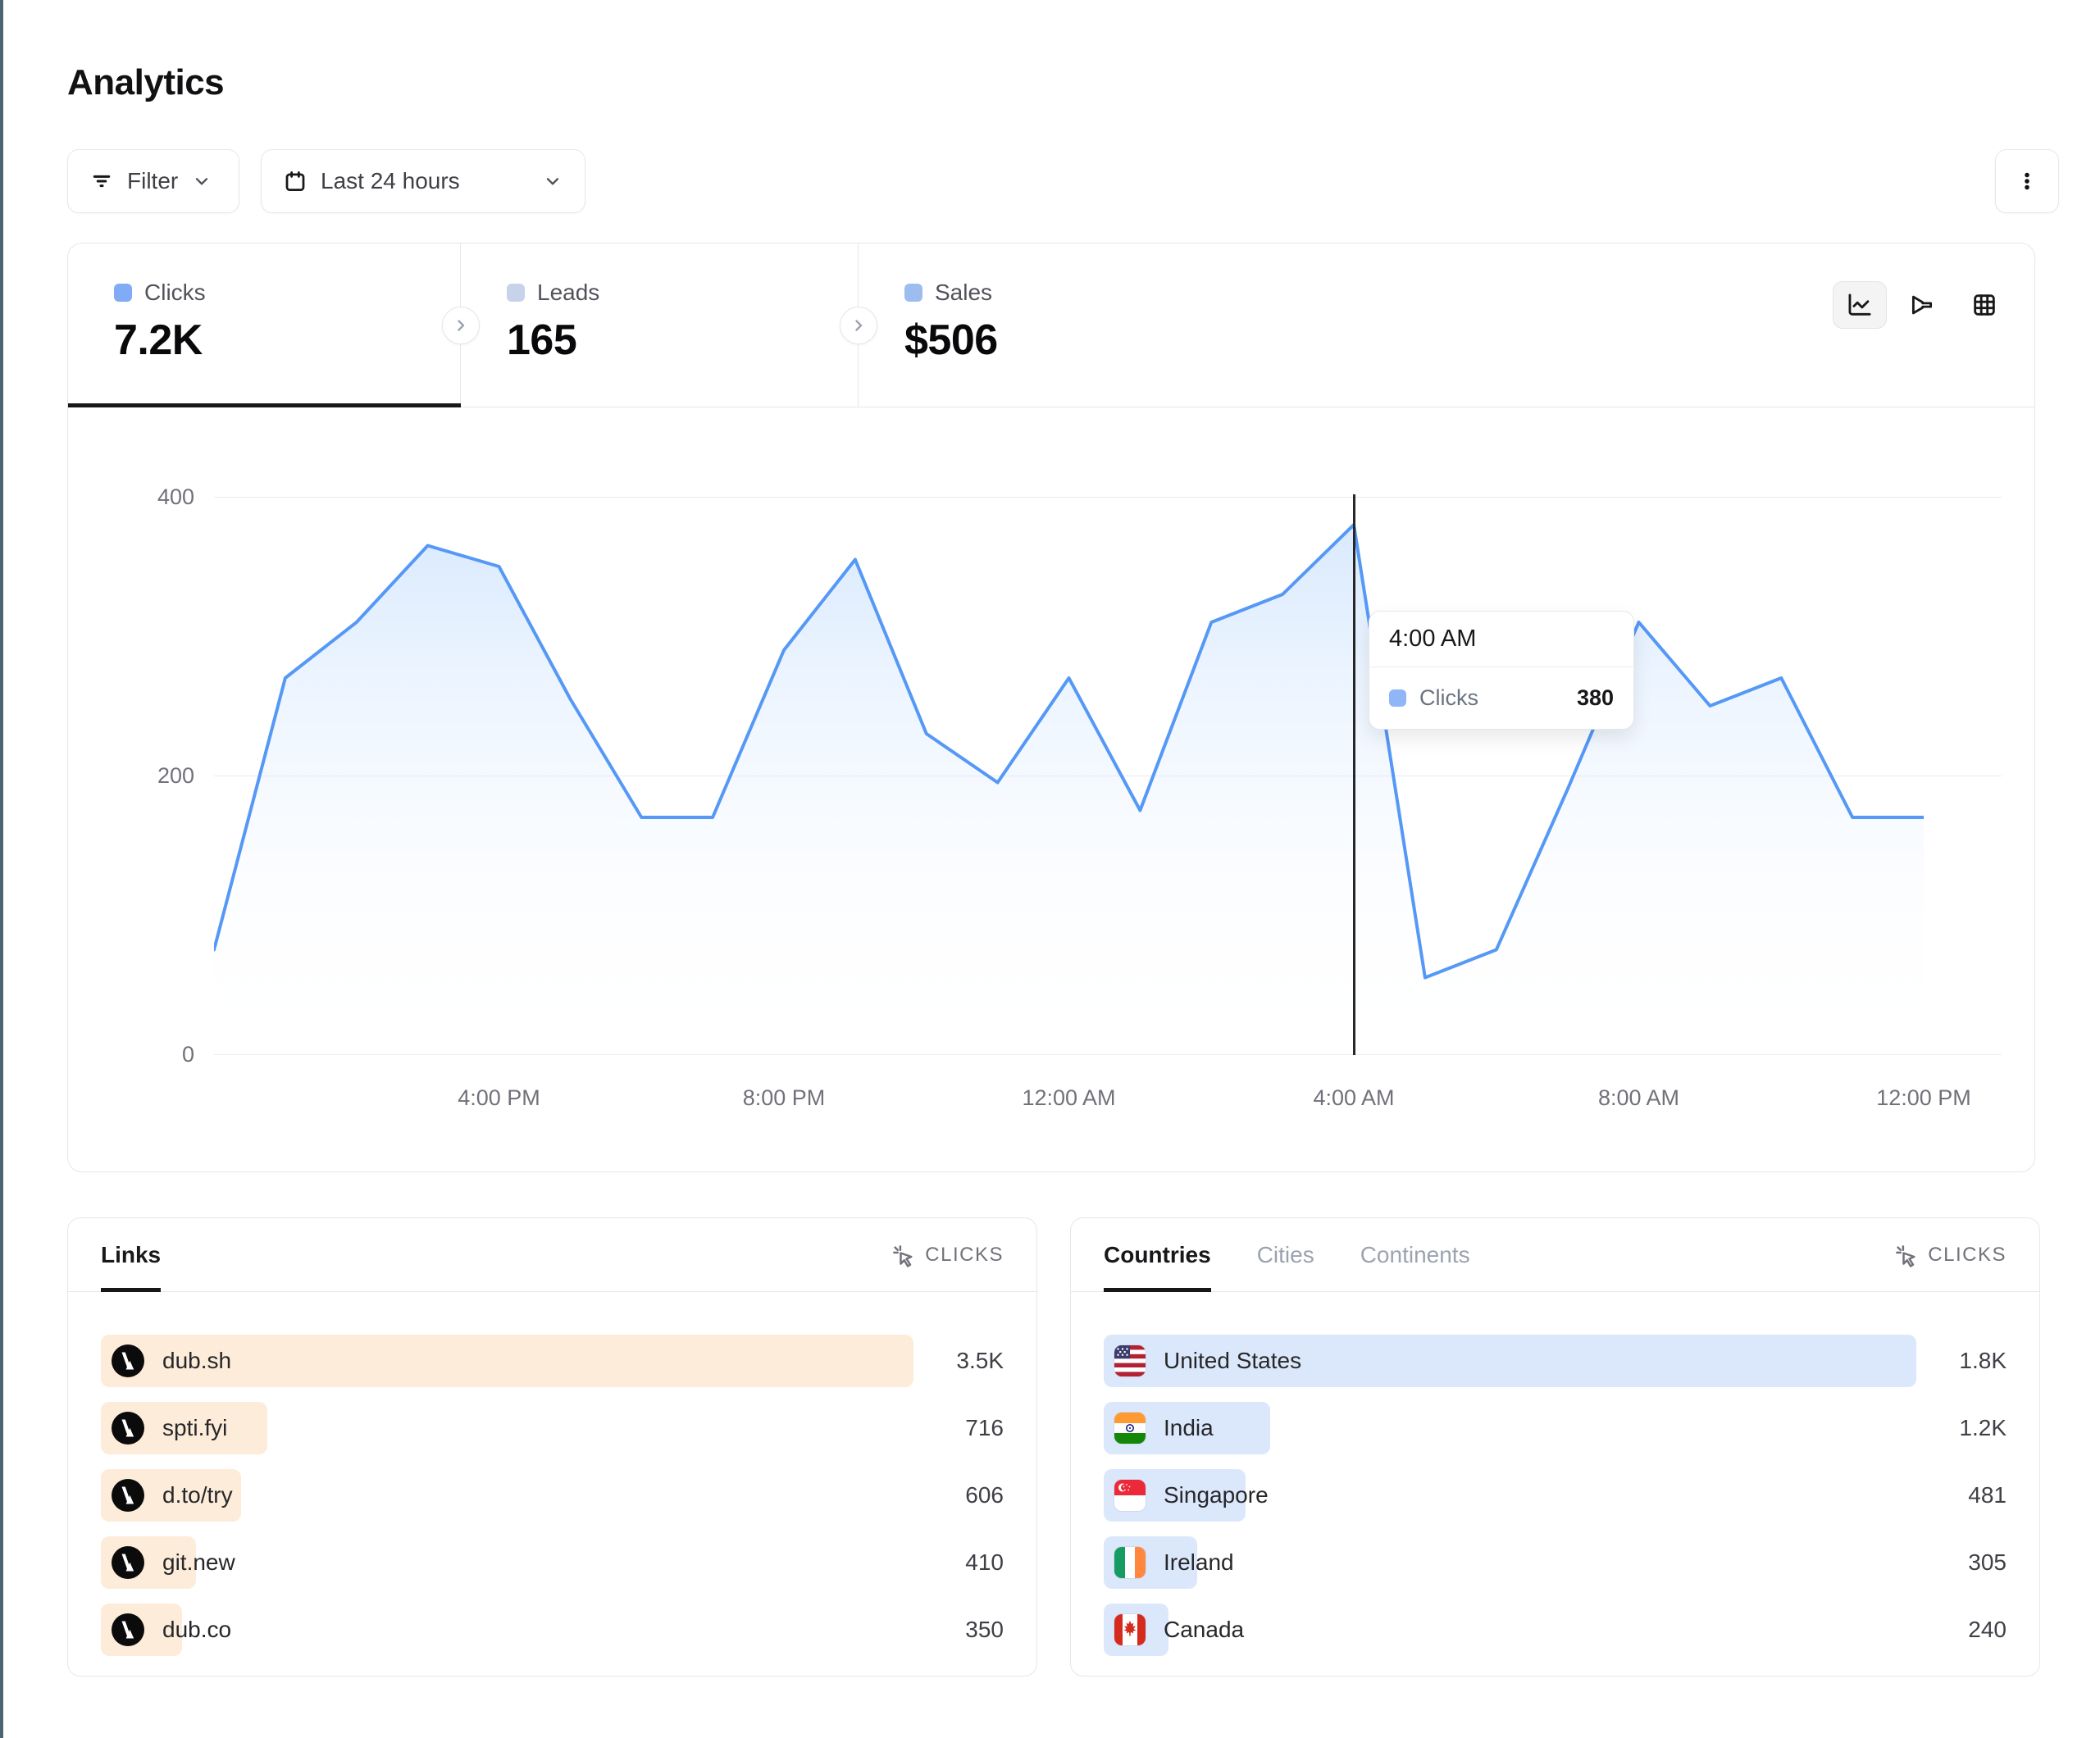  Describe the element at coordinates (1510, 1361) in the screenshot. I see `country-bar` at that location.